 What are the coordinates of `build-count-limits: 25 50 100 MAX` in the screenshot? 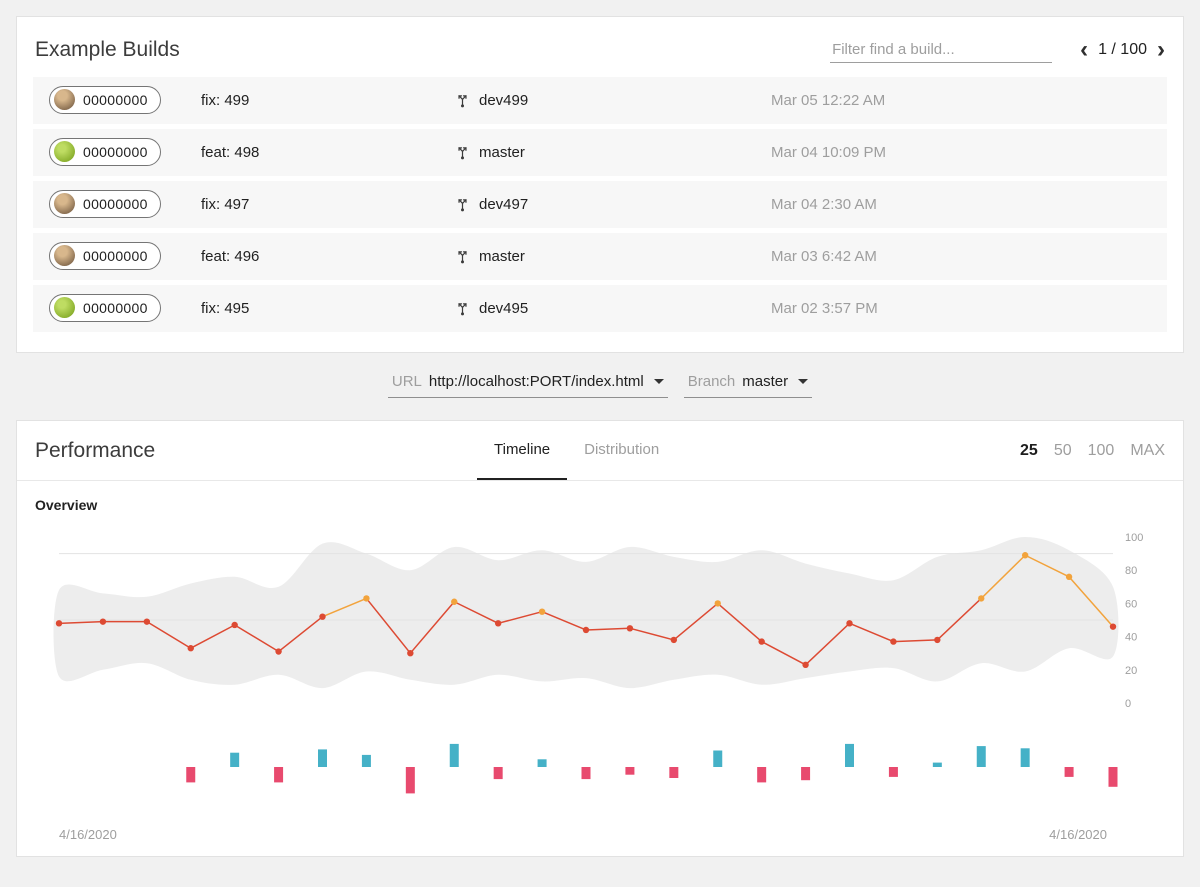 It's located at (1092, 450).